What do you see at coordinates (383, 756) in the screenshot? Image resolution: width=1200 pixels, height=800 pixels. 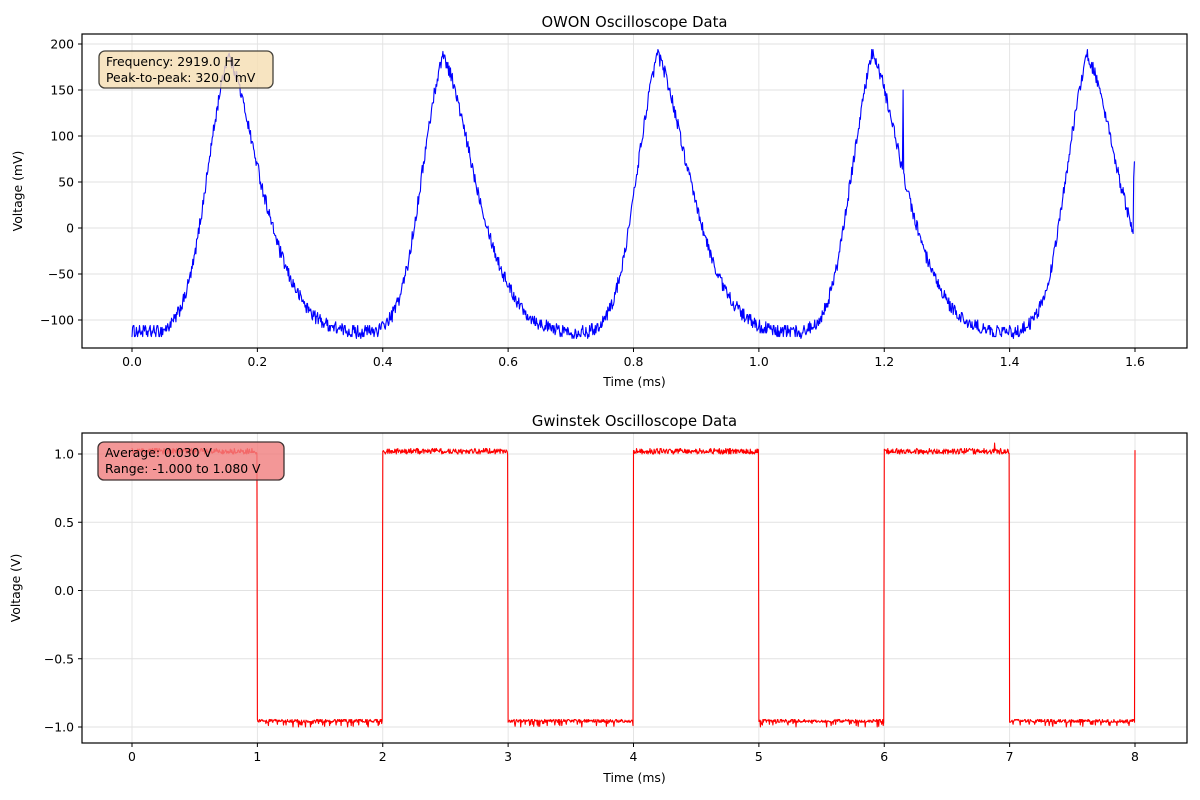 I see `x-tick-label: 2` at bounding box center [383, 756].